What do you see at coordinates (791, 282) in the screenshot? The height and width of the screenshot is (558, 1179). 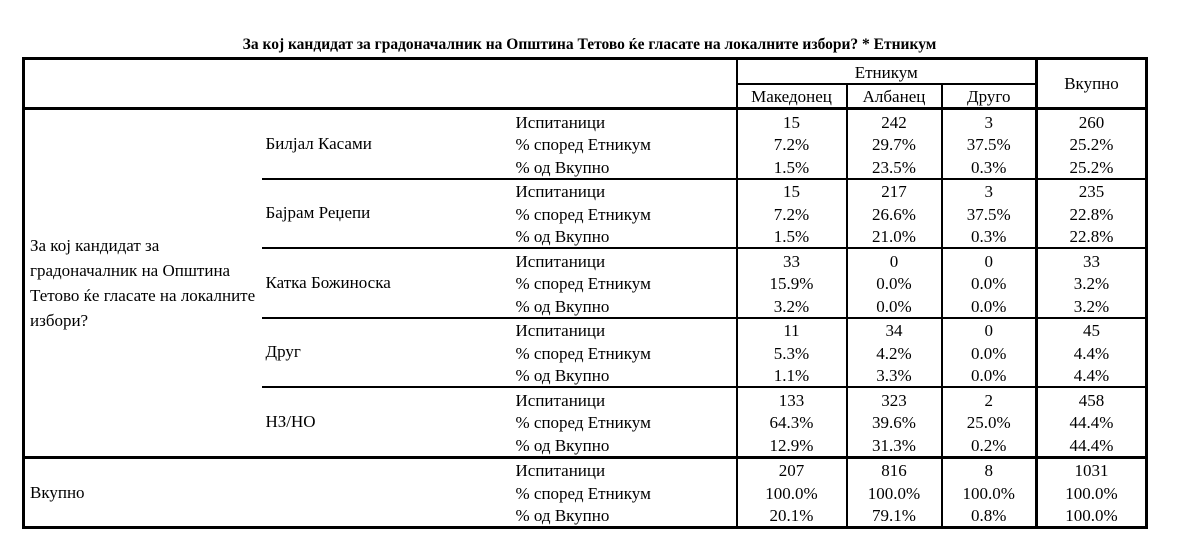 I see `cell-value: 15.9%` at bounding box center [791, 282].